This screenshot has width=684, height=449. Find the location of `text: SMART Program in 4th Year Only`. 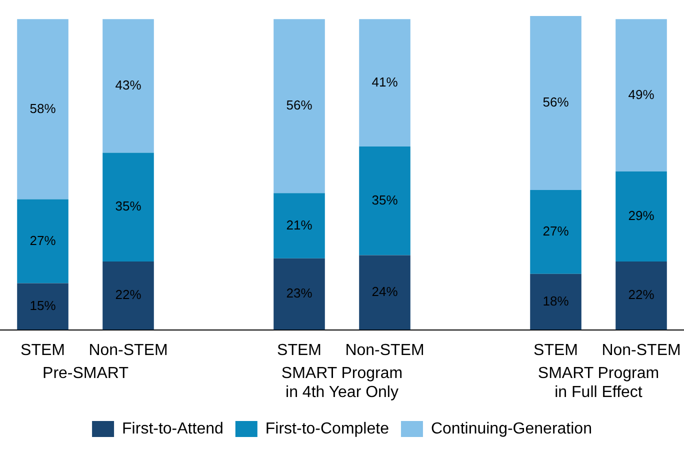

text: SMART Program in 4th Year Only is located at coordinates (342, 383).